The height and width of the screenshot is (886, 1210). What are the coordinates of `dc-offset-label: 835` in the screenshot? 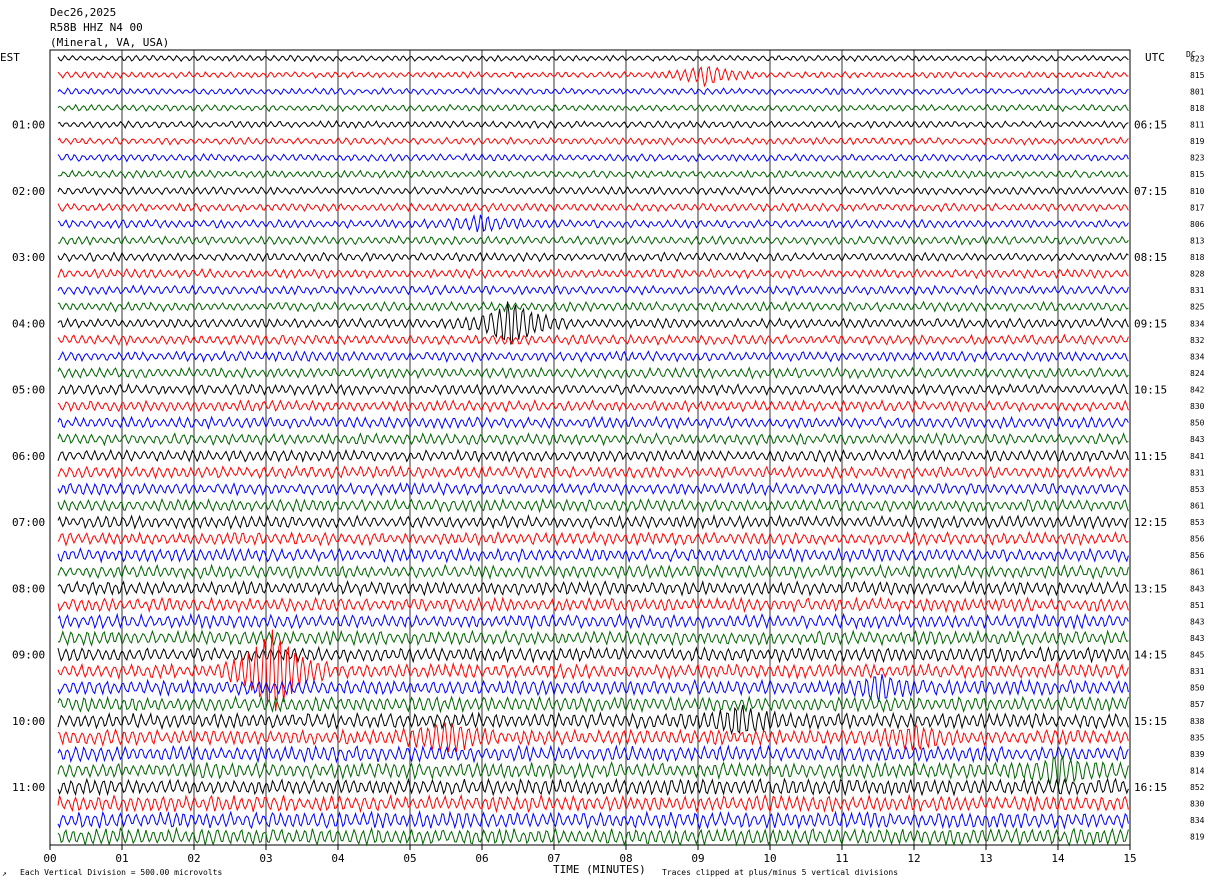 It's located at (1197, 737).